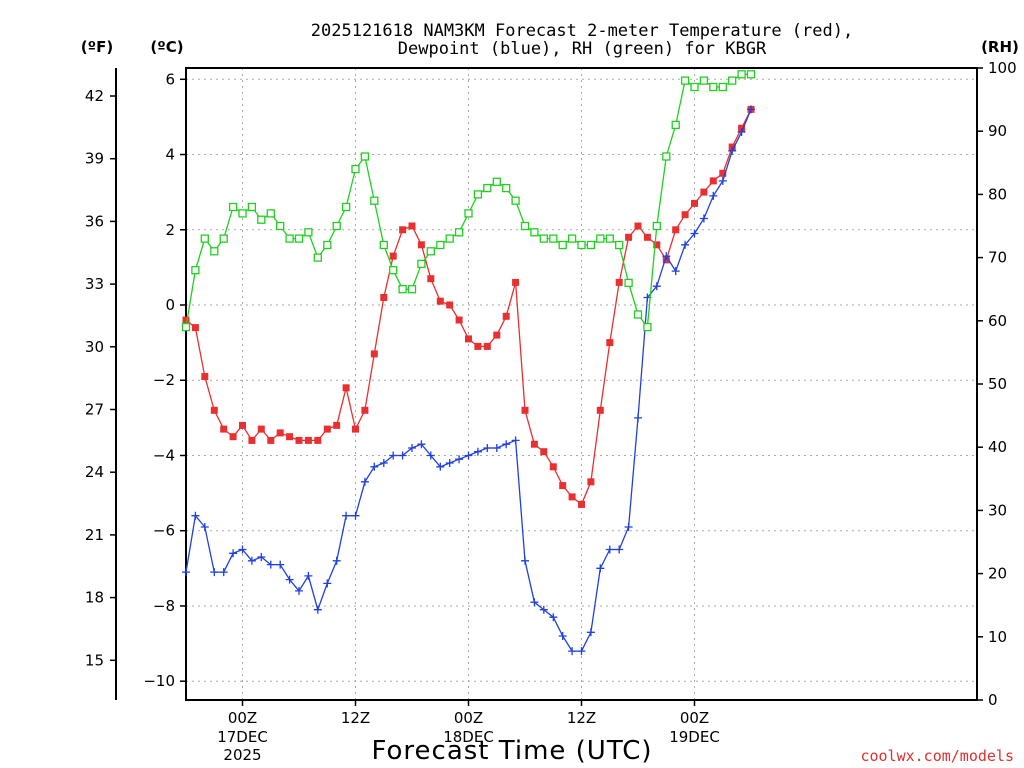 The width and height of the screenshot is (1024, 768). I want to click on fahrenheit-tick-label: 15, so click(94, 660).